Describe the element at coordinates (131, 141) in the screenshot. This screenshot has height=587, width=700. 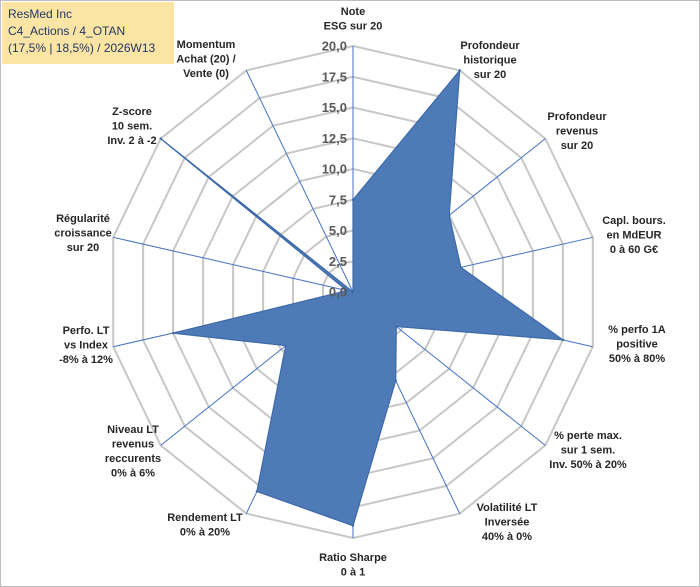
I see `axis-label-line: Inv. 2 à -2` at that location.